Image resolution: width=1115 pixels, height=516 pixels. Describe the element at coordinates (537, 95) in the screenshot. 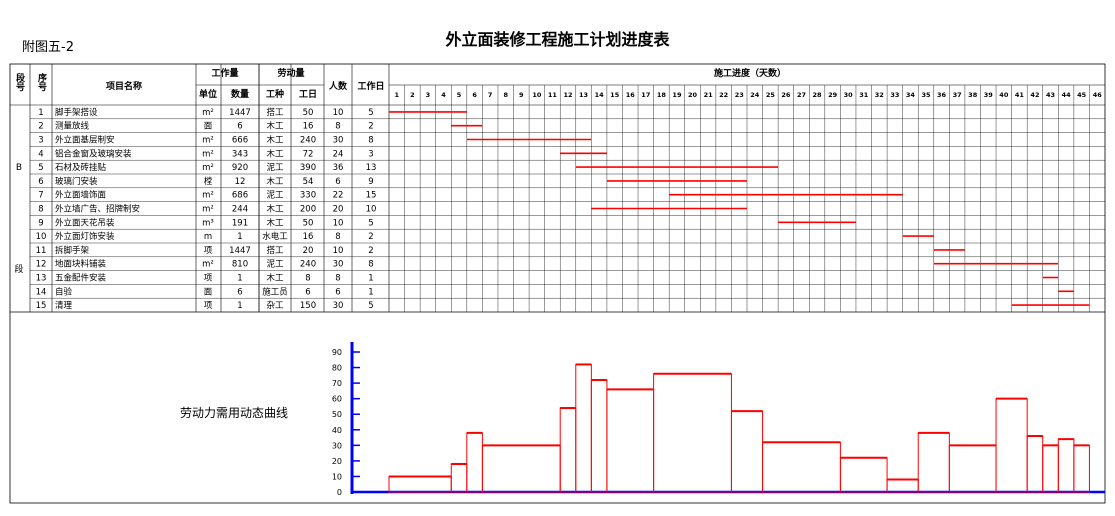

I see `day-tick-label: 10` at that location.